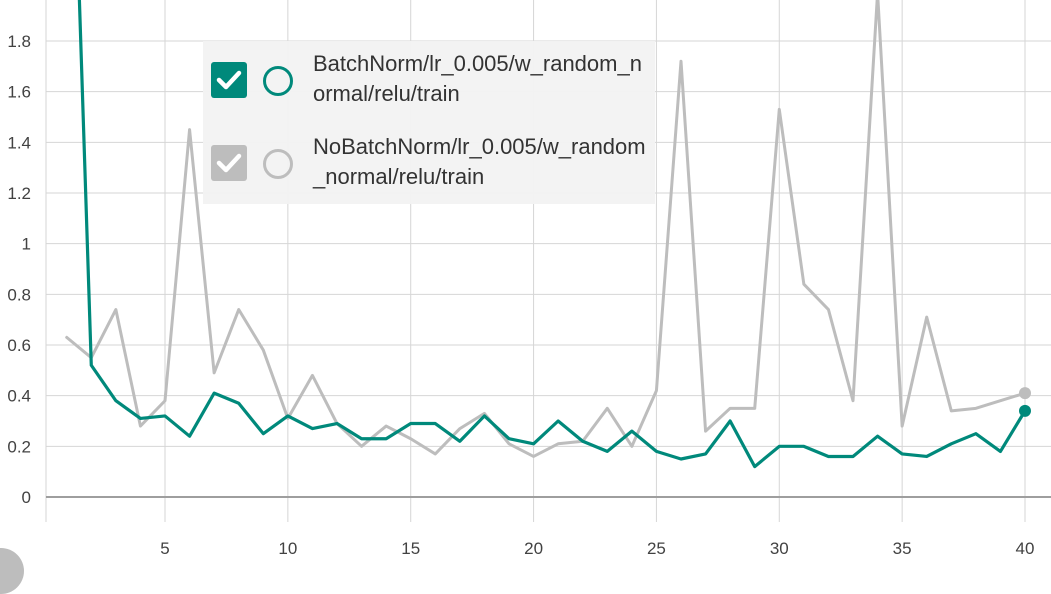  I want to click on y-tick-label: 1.6, so click(19, 92).